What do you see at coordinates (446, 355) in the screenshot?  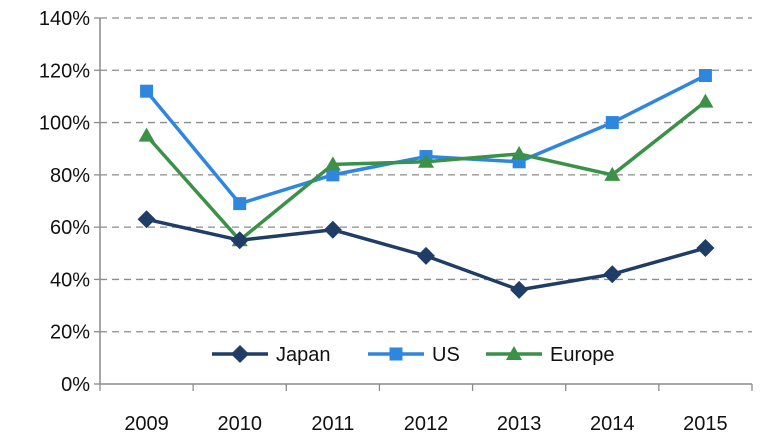 I see `legend-label-us: US` at bounding box center [446, 355].